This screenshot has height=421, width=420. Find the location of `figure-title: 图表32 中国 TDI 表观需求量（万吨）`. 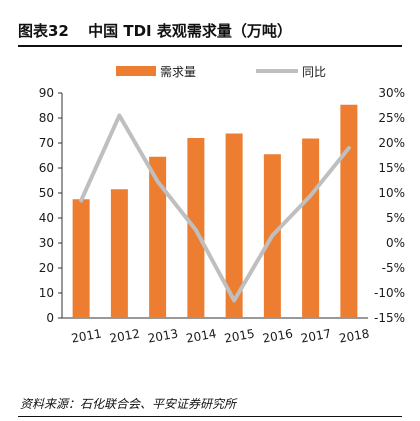

figure-title: 图表32 中国 TDI 表观需求量（万吨） is located at coordinates (210, 31).